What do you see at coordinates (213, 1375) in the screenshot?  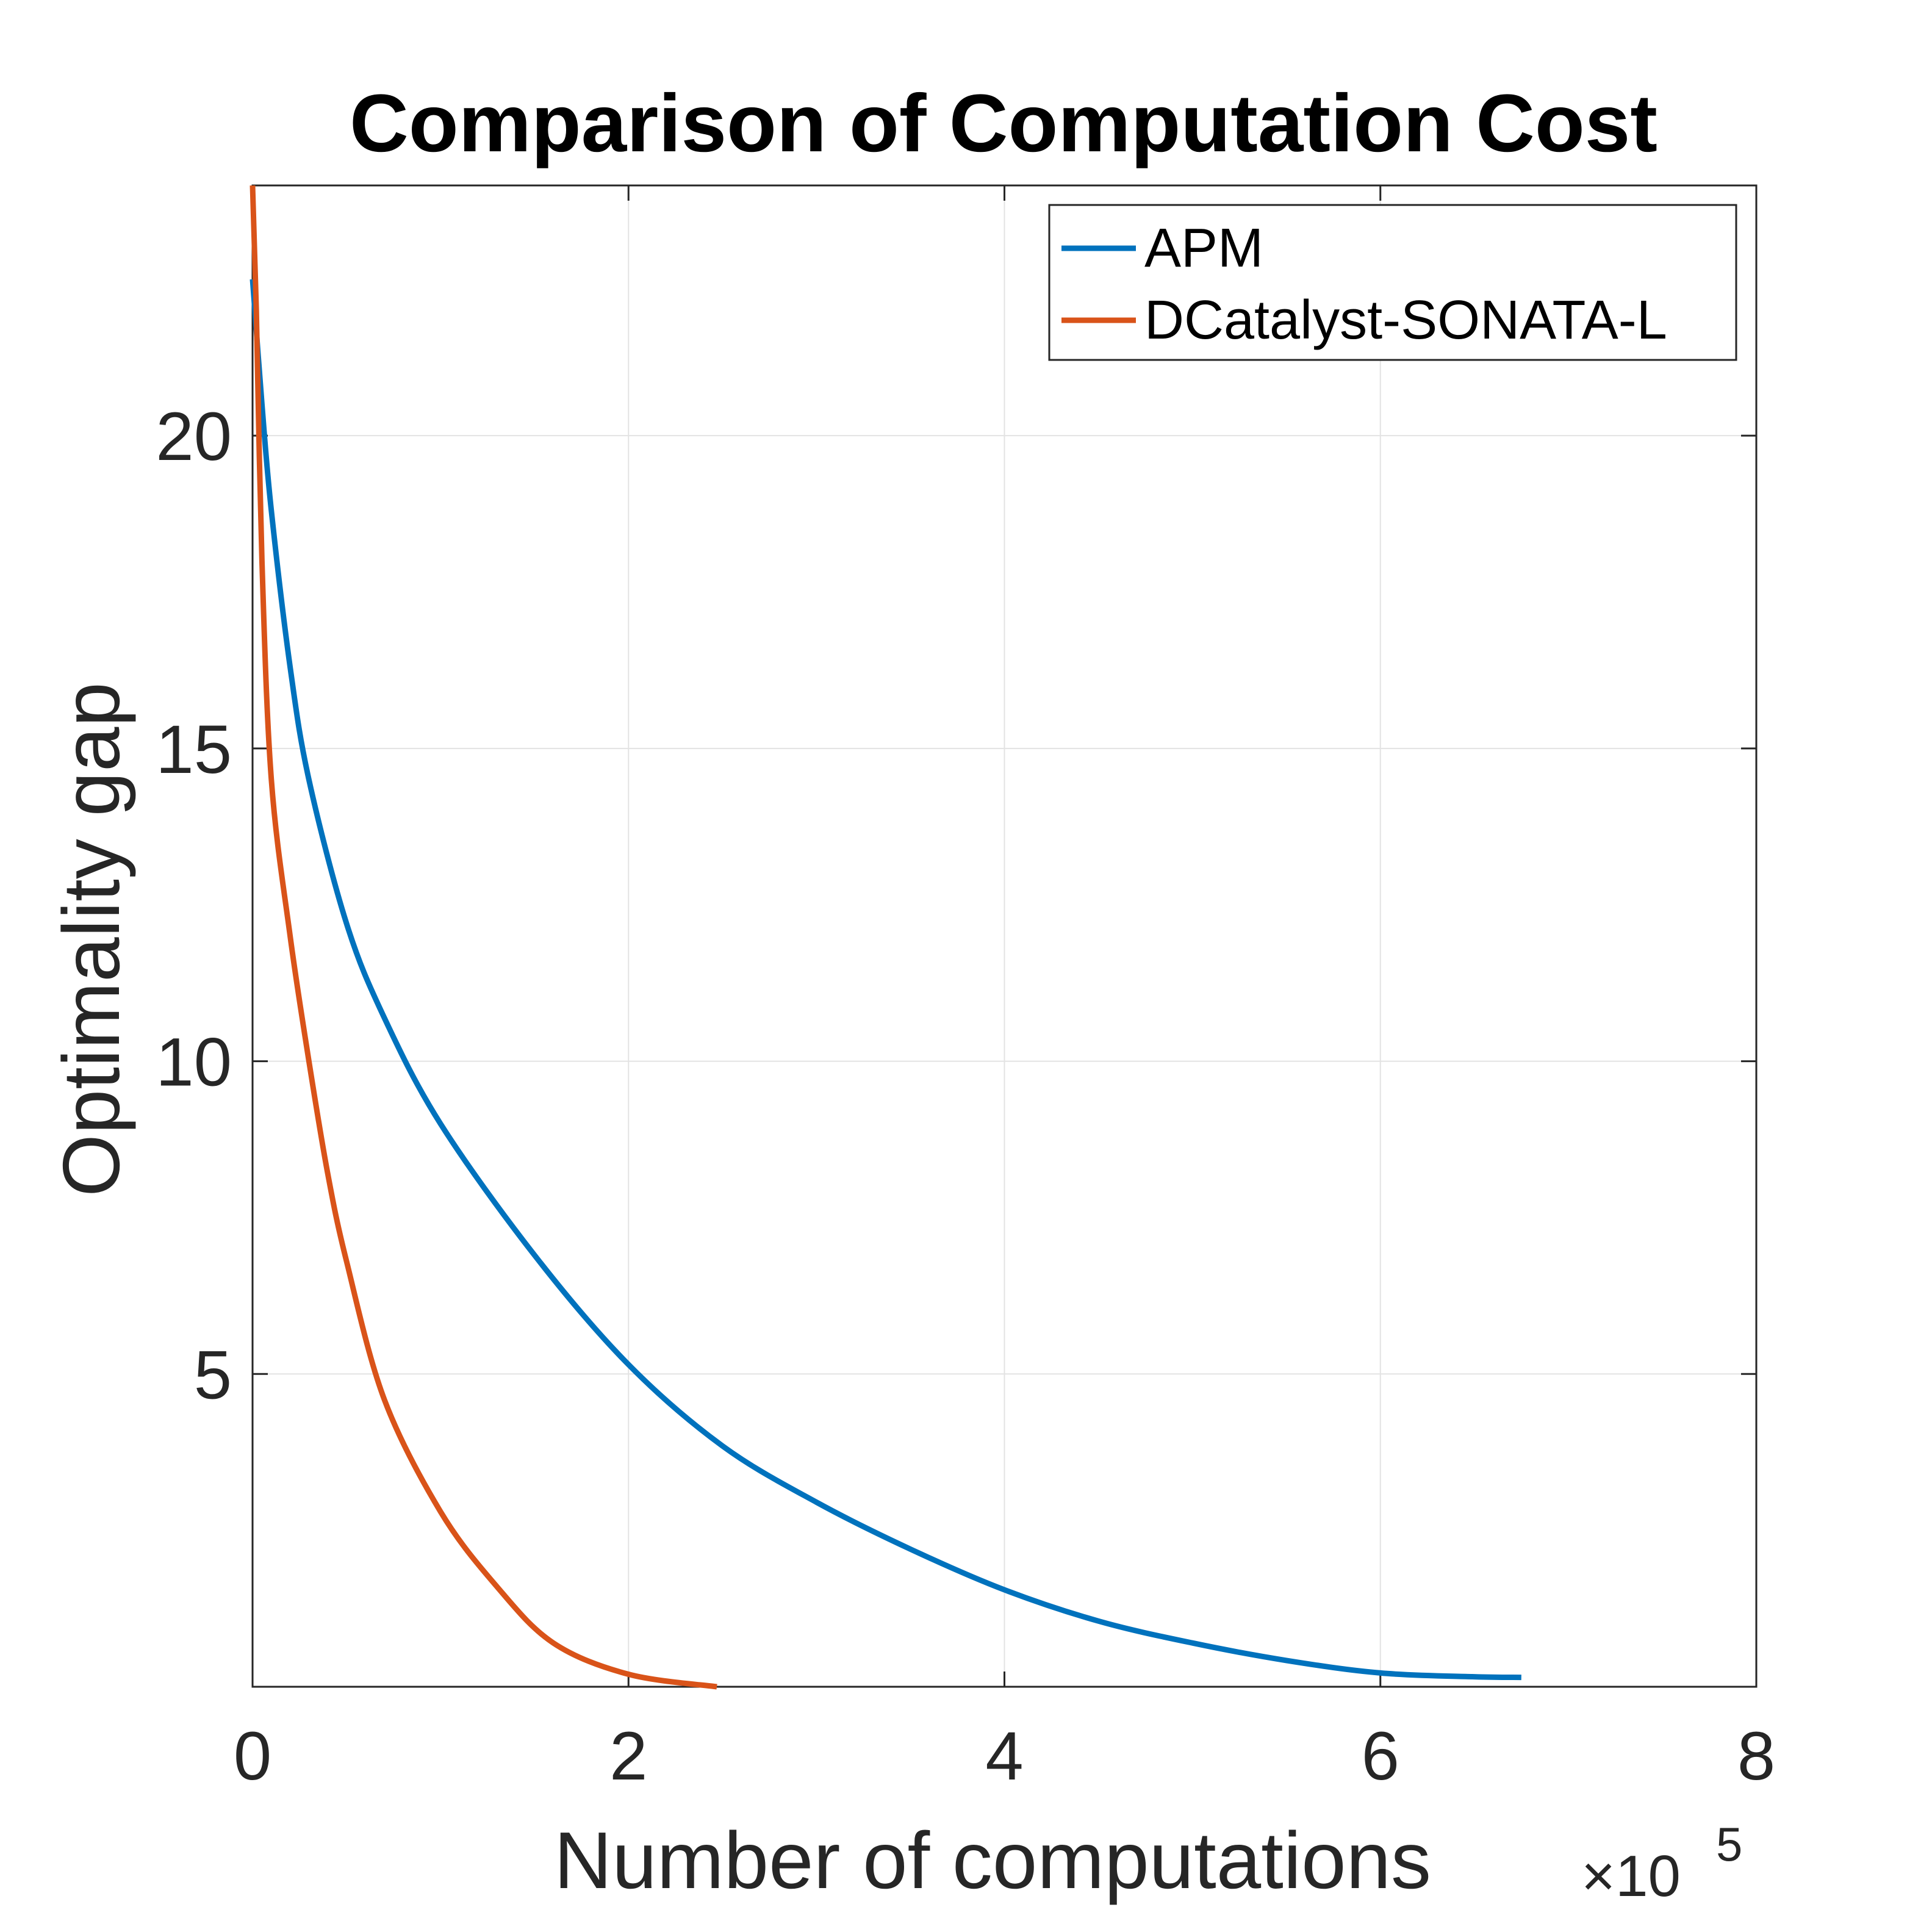 I see `y-tick-label: 5` at bounding box center [213, 1375].